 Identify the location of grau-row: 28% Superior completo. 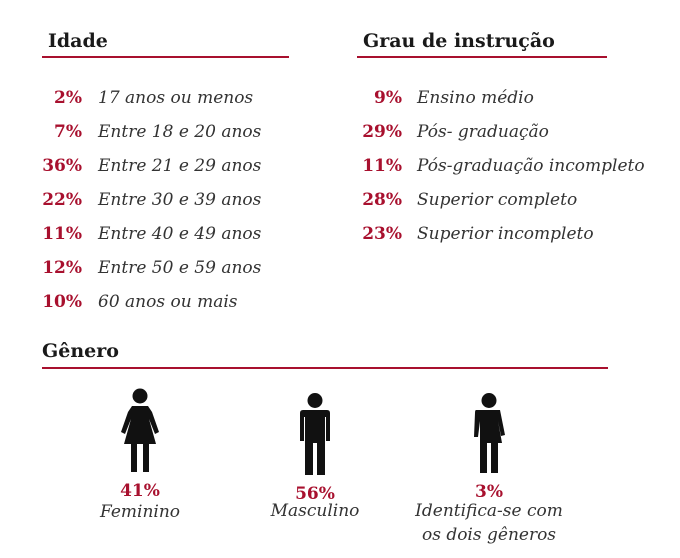
(516, 200).